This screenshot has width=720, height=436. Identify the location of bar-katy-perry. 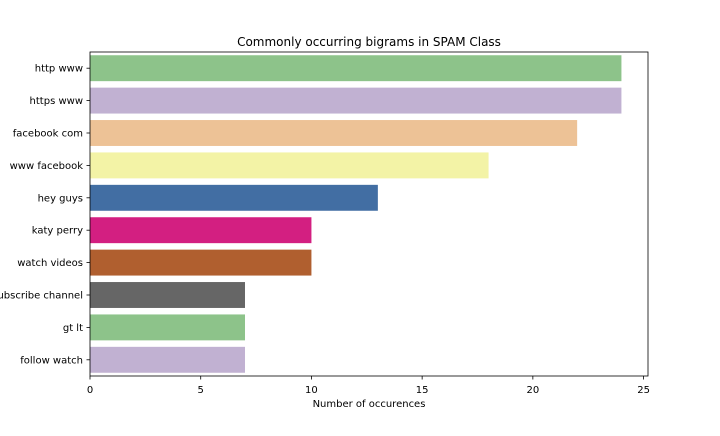
(201, 230).